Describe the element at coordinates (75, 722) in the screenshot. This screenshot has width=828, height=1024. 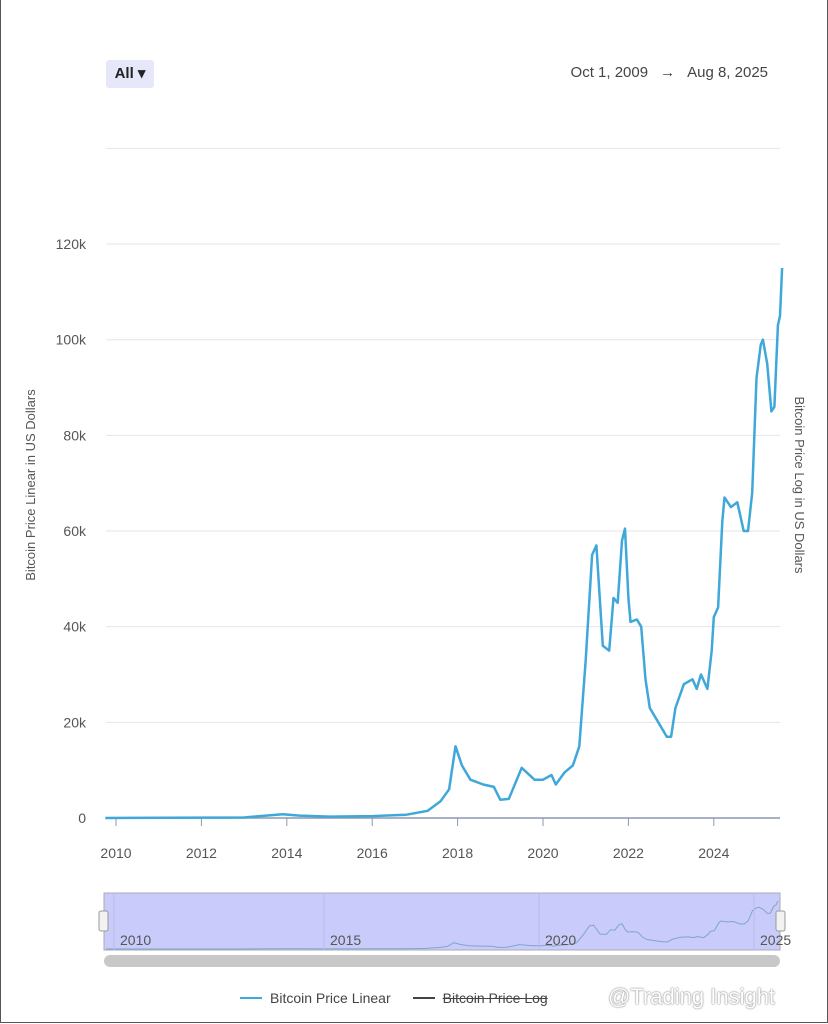
I see `y-tick-label: 20k` at that location.